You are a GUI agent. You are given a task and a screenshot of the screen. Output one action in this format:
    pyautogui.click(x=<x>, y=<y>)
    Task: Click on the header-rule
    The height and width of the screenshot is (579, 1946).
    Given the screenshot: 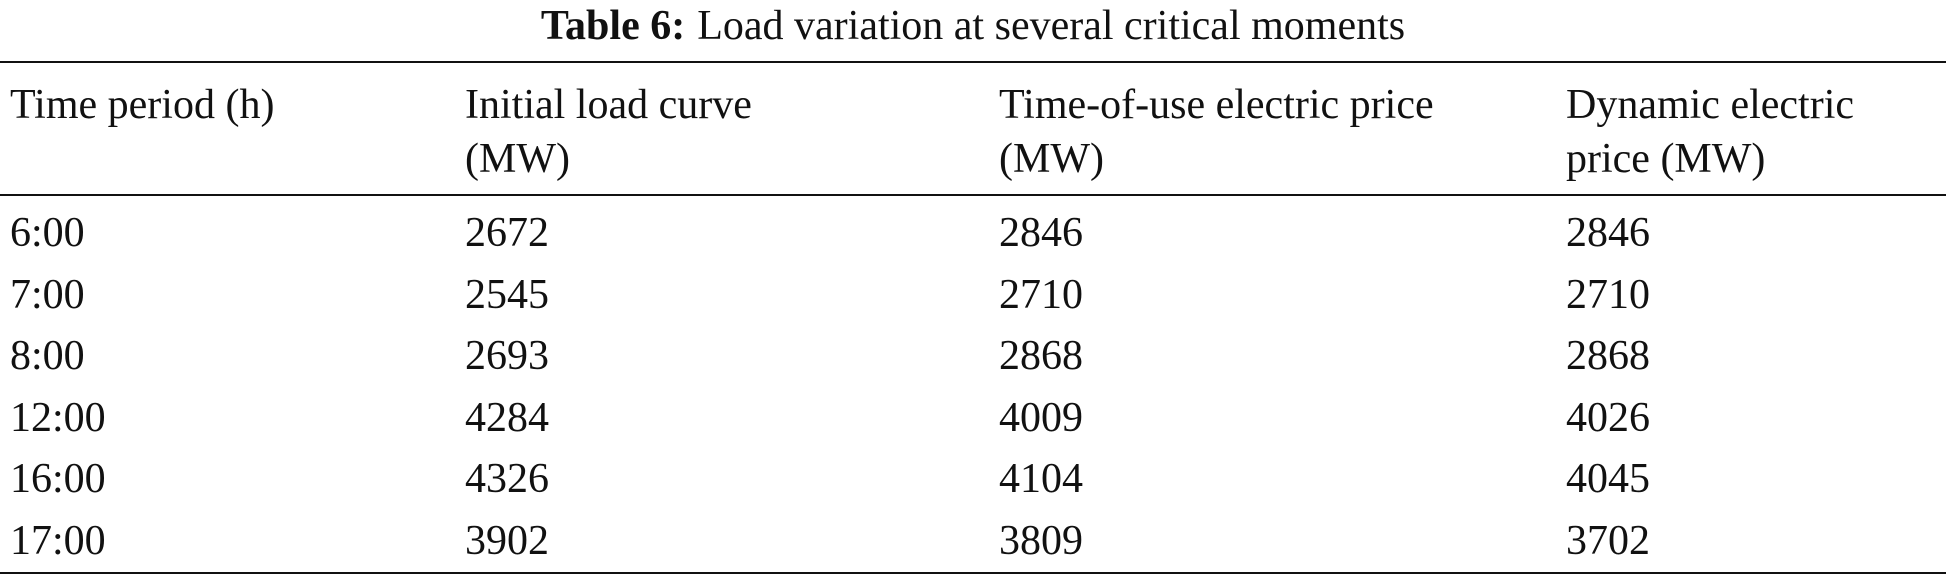 What is the action you would take?
    pyautogui.click(x=973, y=195)
    